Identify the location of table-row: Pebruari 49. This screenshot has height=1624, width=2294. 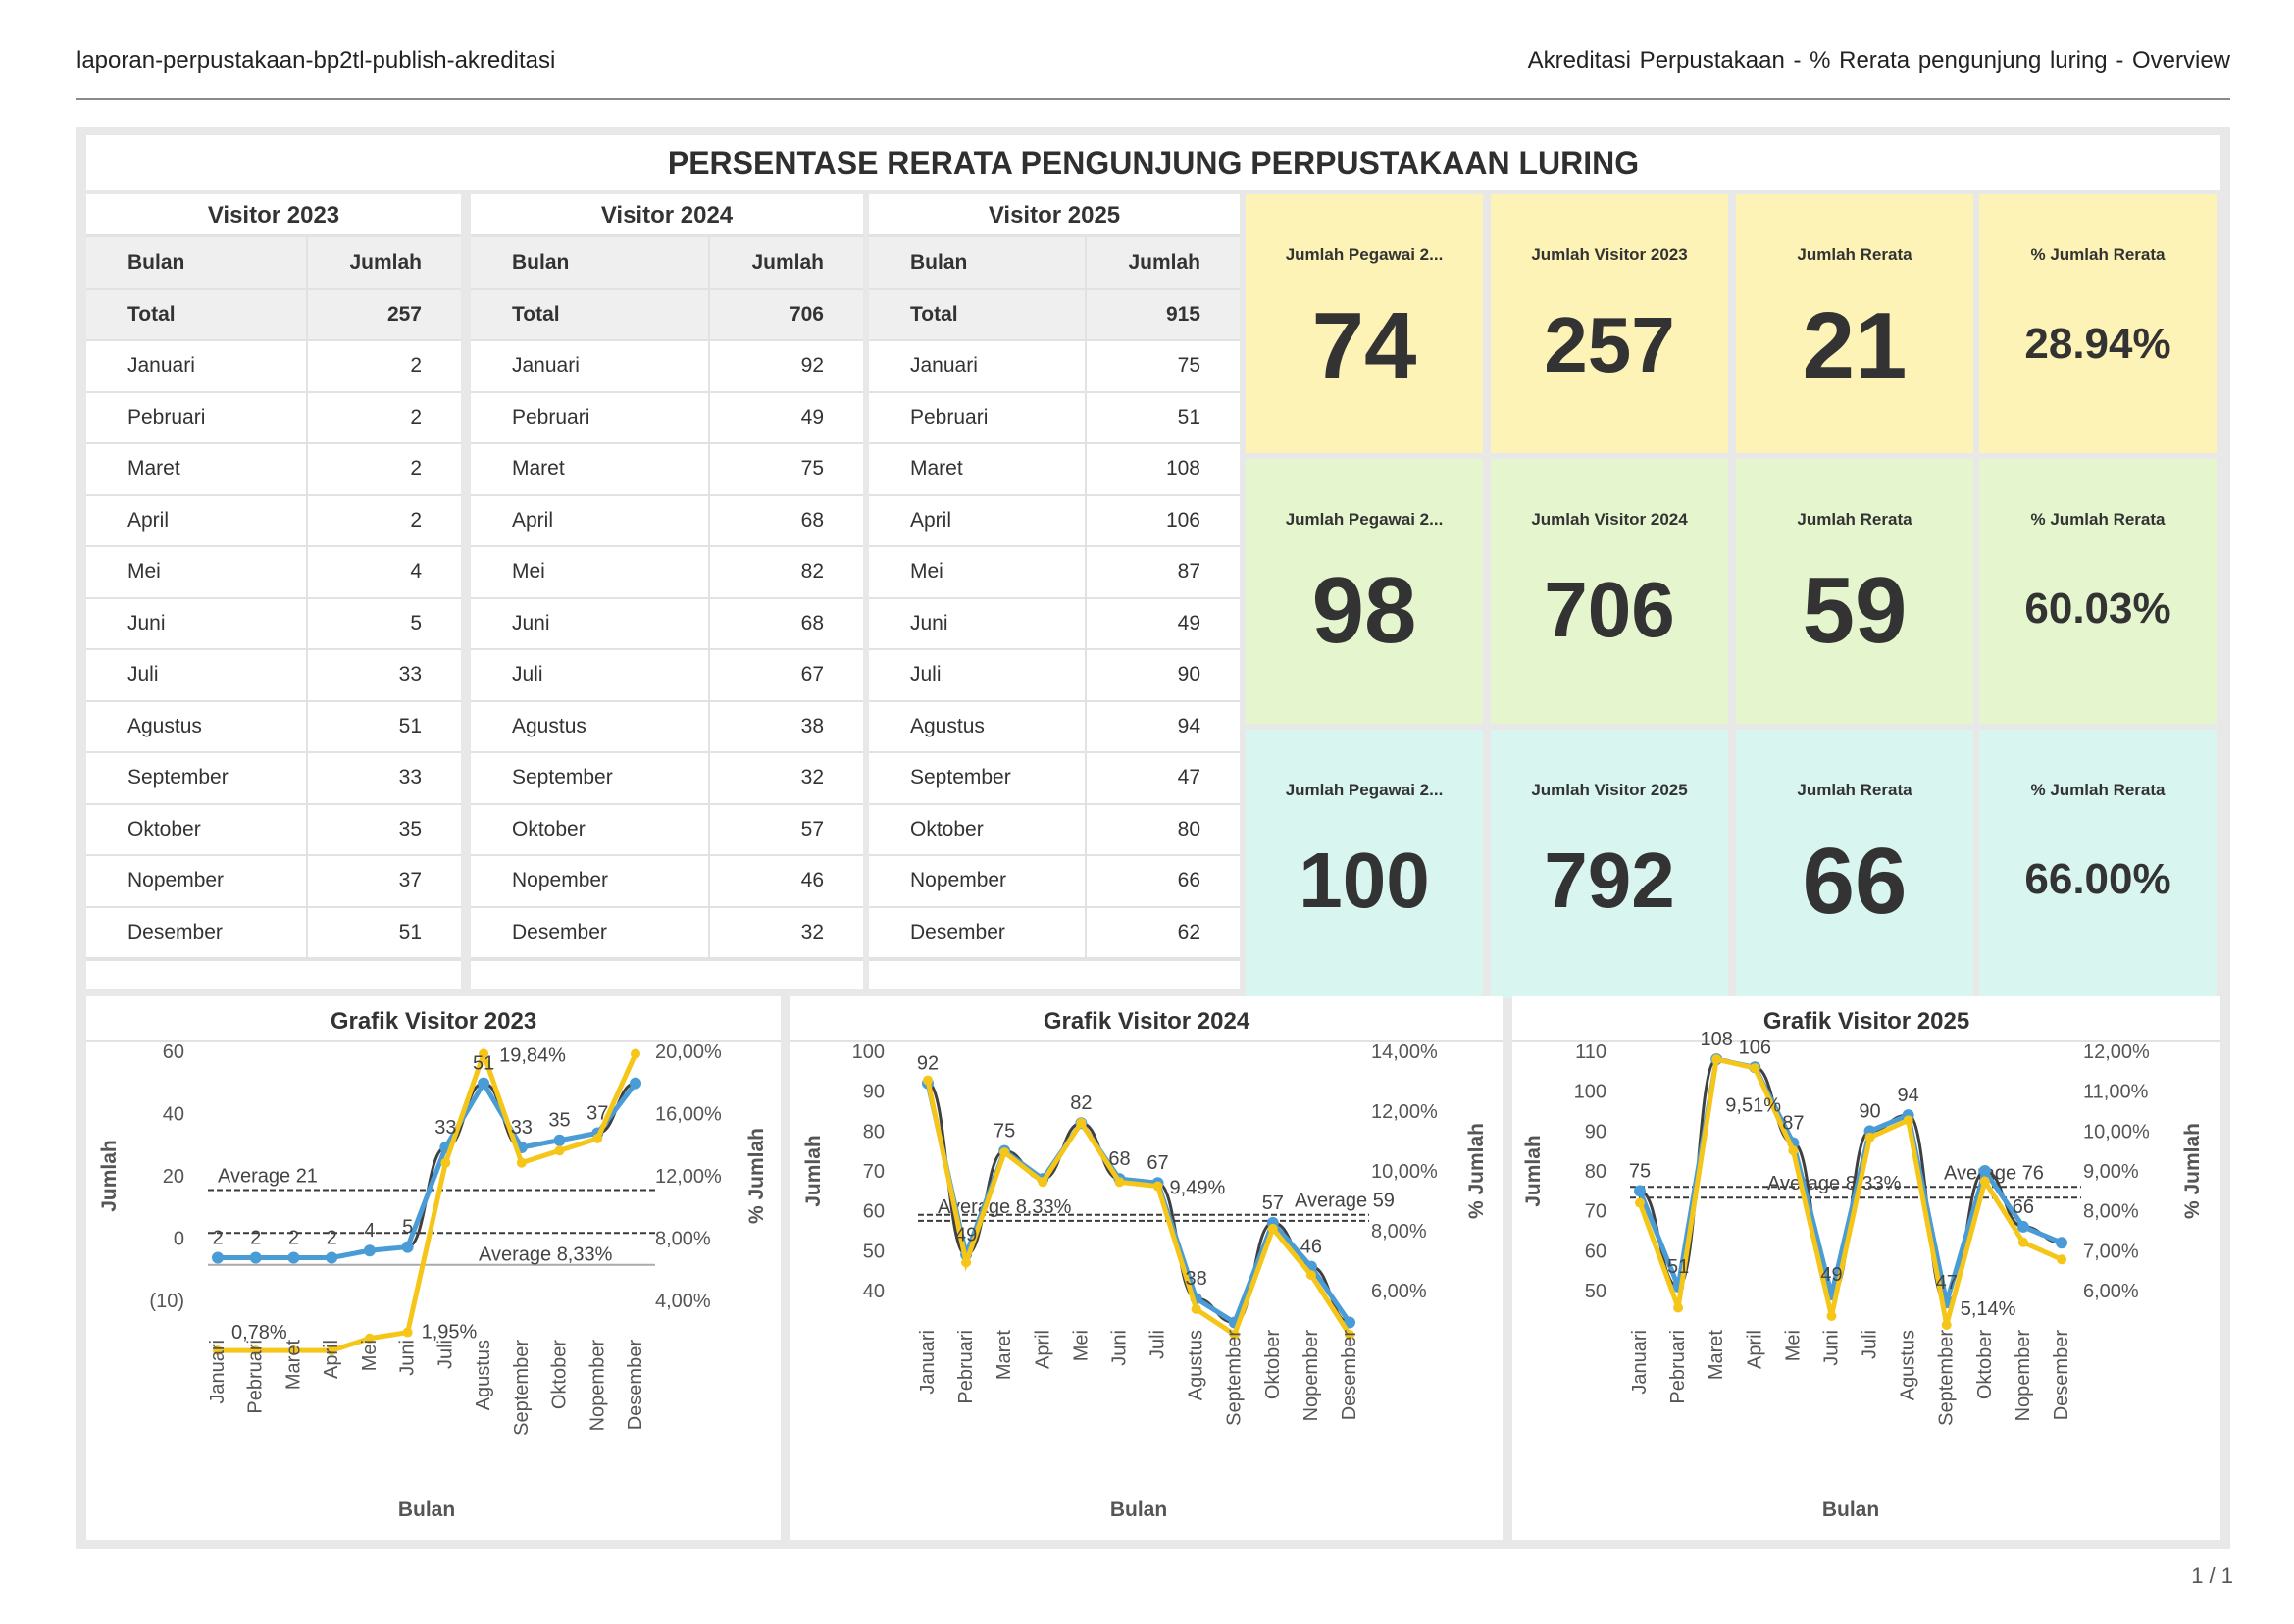
(667, 417).